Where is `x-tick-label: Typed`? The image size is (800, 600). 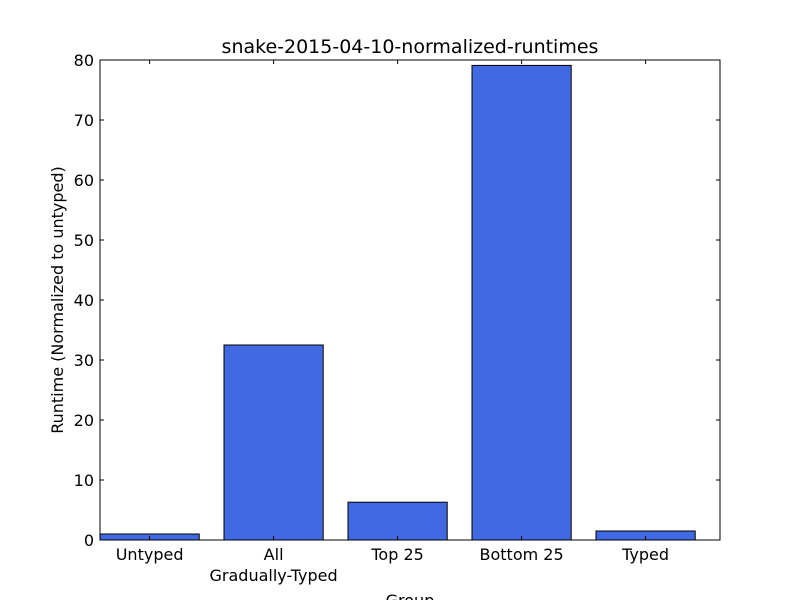 x-tick-label: Typed is located at coordinates (645, 554).